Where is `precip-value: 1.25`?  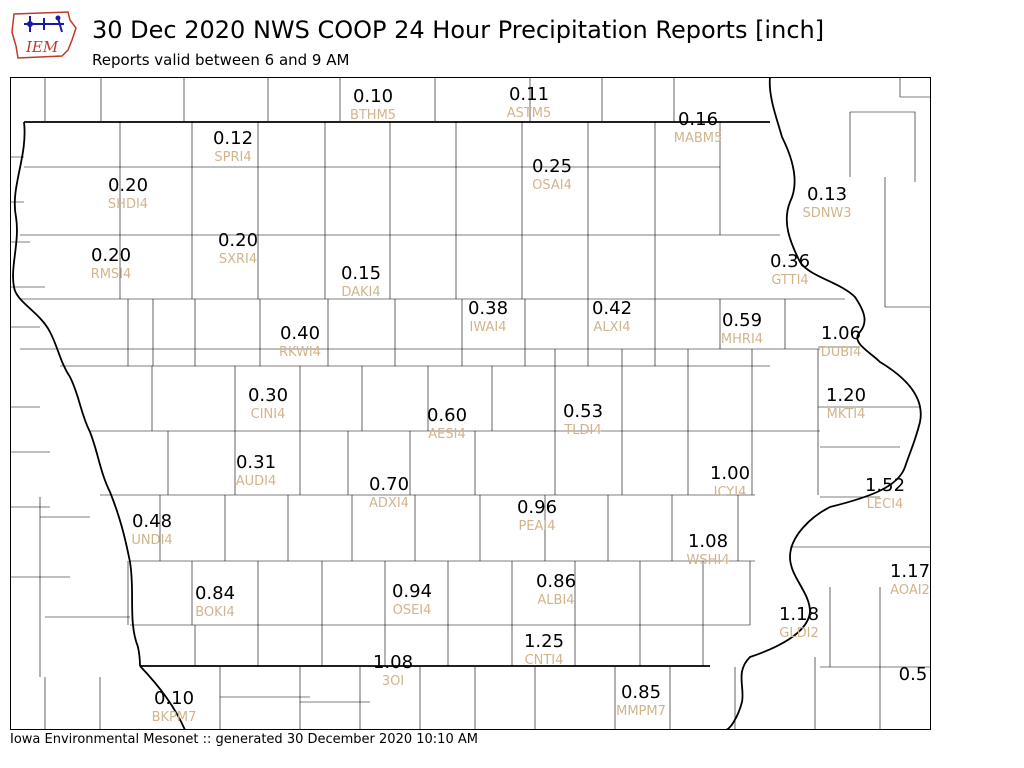 precip-value: 1.25 is located at coordinates (544, 641).